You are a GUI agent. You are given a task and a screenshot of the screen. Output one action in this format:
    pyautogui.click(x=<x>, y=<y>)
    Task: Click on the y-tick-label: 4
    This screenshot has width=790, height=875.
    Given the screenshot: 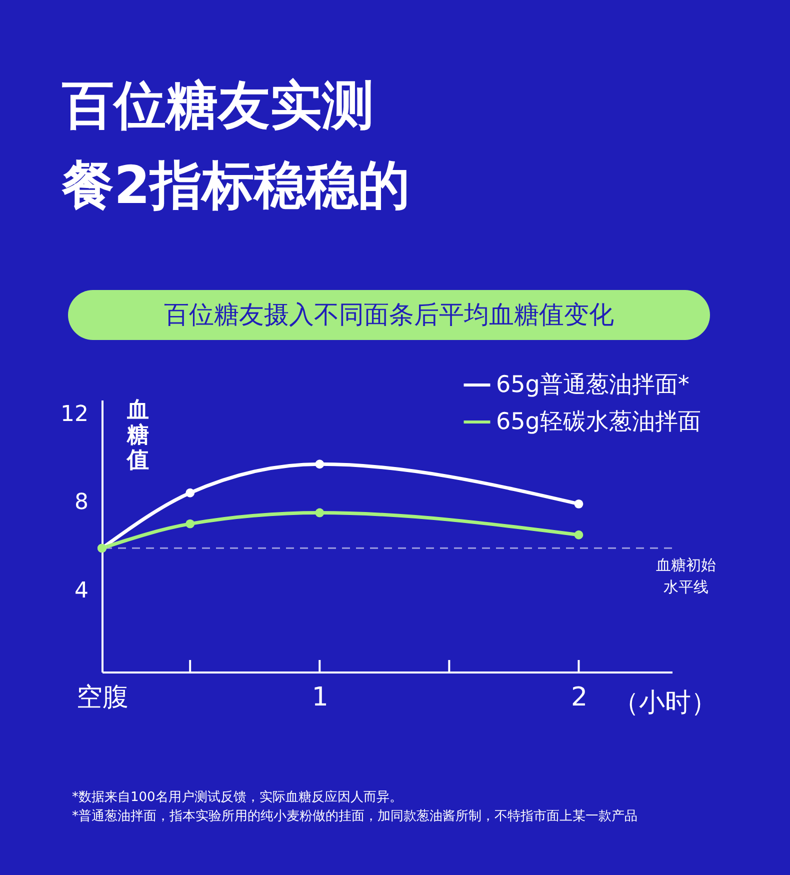 What is the action you would take?
    pyautogui.click(x=81, y=591)
    